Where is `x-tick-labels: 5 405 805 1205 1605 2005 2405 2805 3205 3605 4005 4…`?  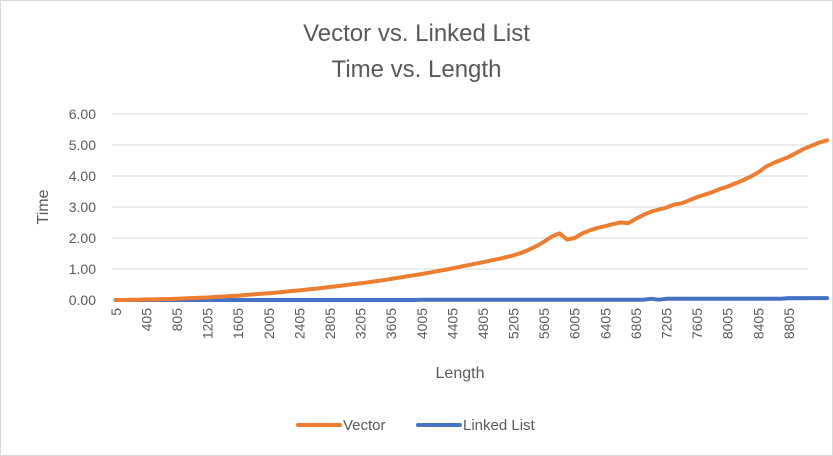 x-tick-labels: 5 405 805 1205 1605 2005 2405 2805 3205 3605 4005 4… is located at coordinates (452, 323).